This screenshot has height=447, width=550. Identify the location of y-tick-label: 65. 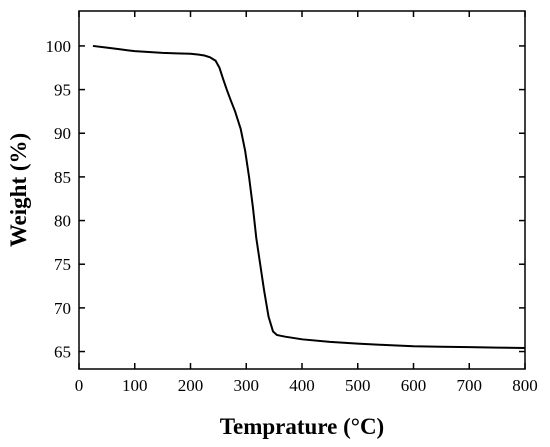
(62, 352).